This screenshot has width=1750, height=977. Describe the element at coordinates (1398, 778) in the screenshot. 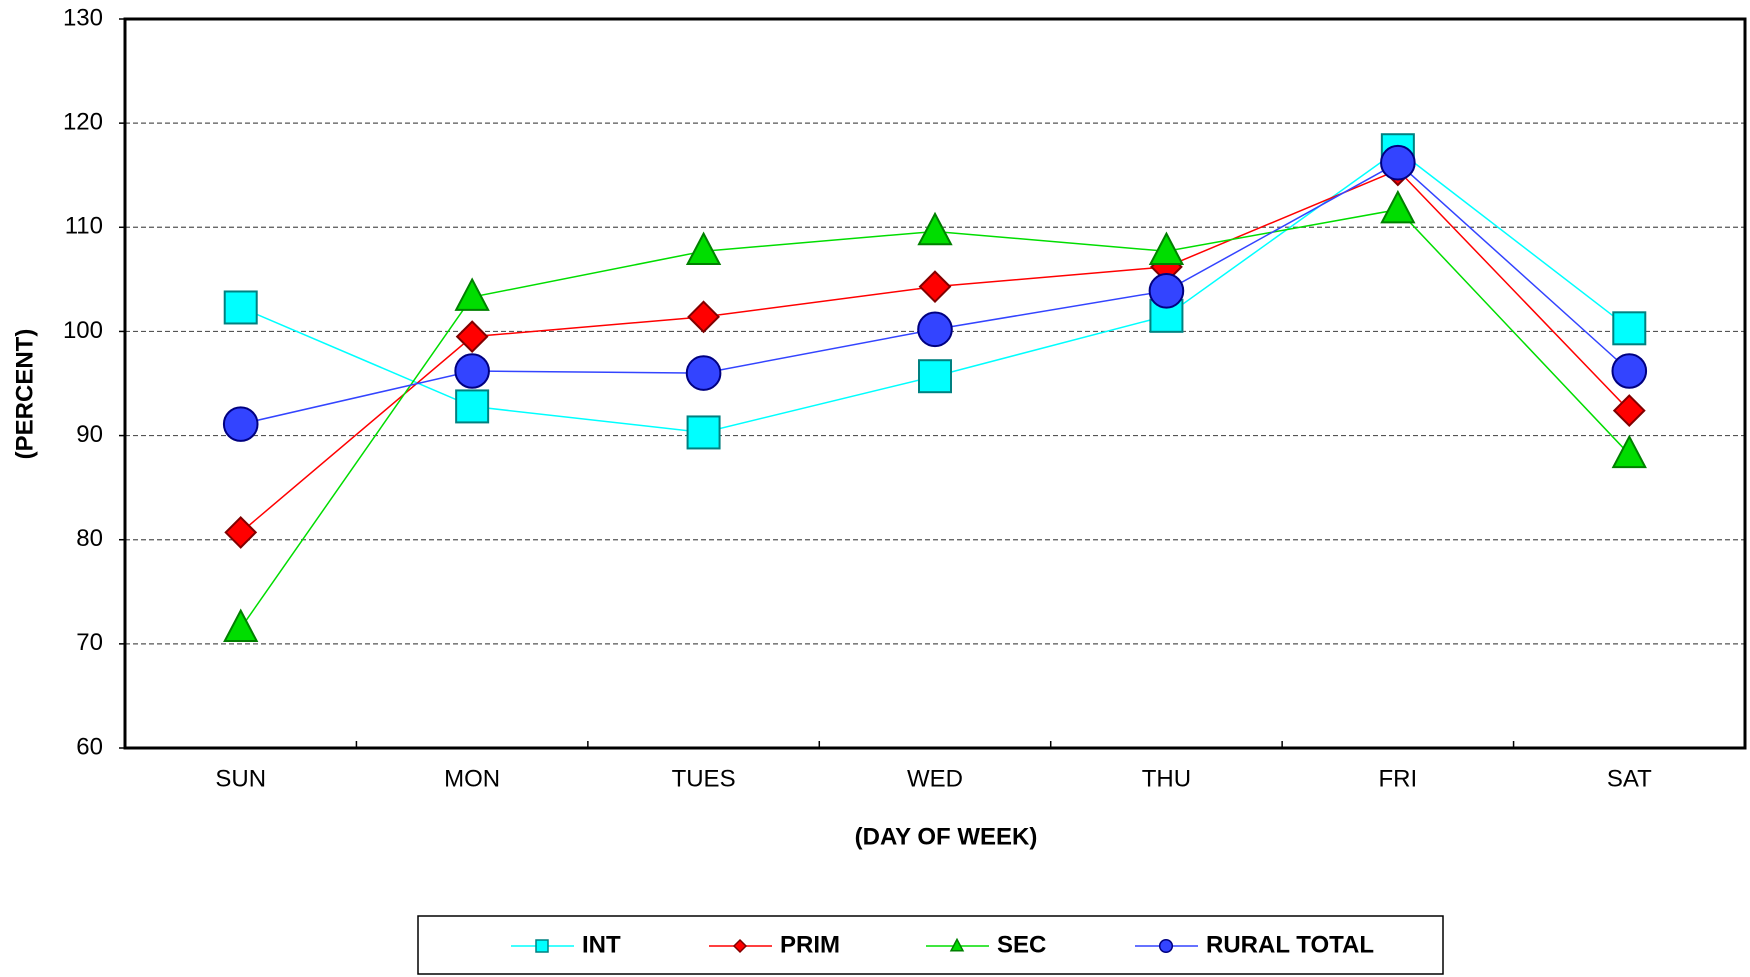

I see `x-tick-label: FRI` at that location.